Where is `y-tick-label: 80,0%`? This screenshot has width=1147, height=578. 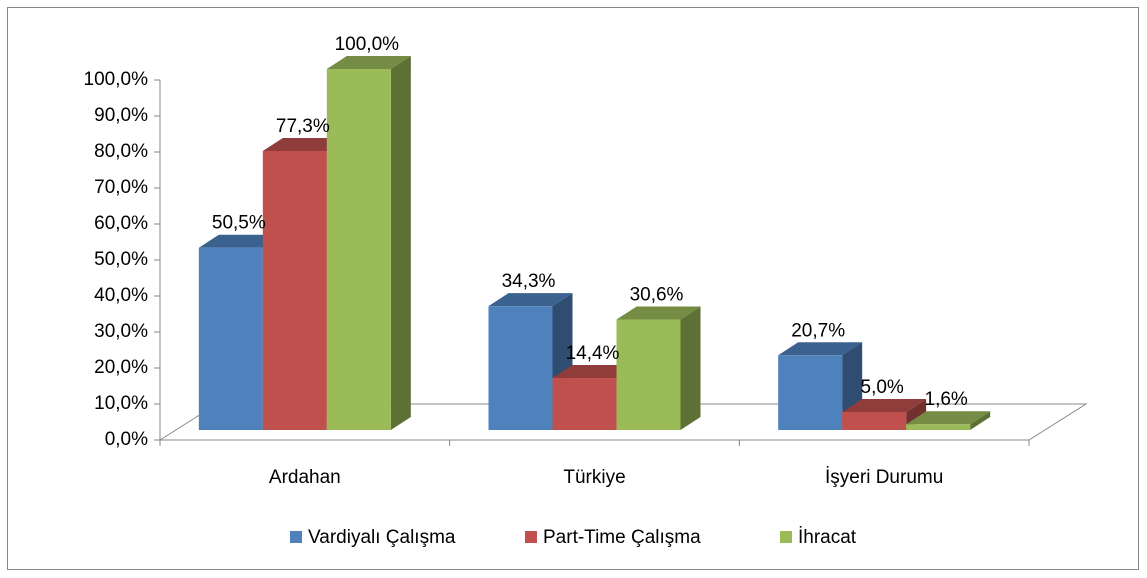
y-tick-label: 80,0% is located at coordinates (121, 151).